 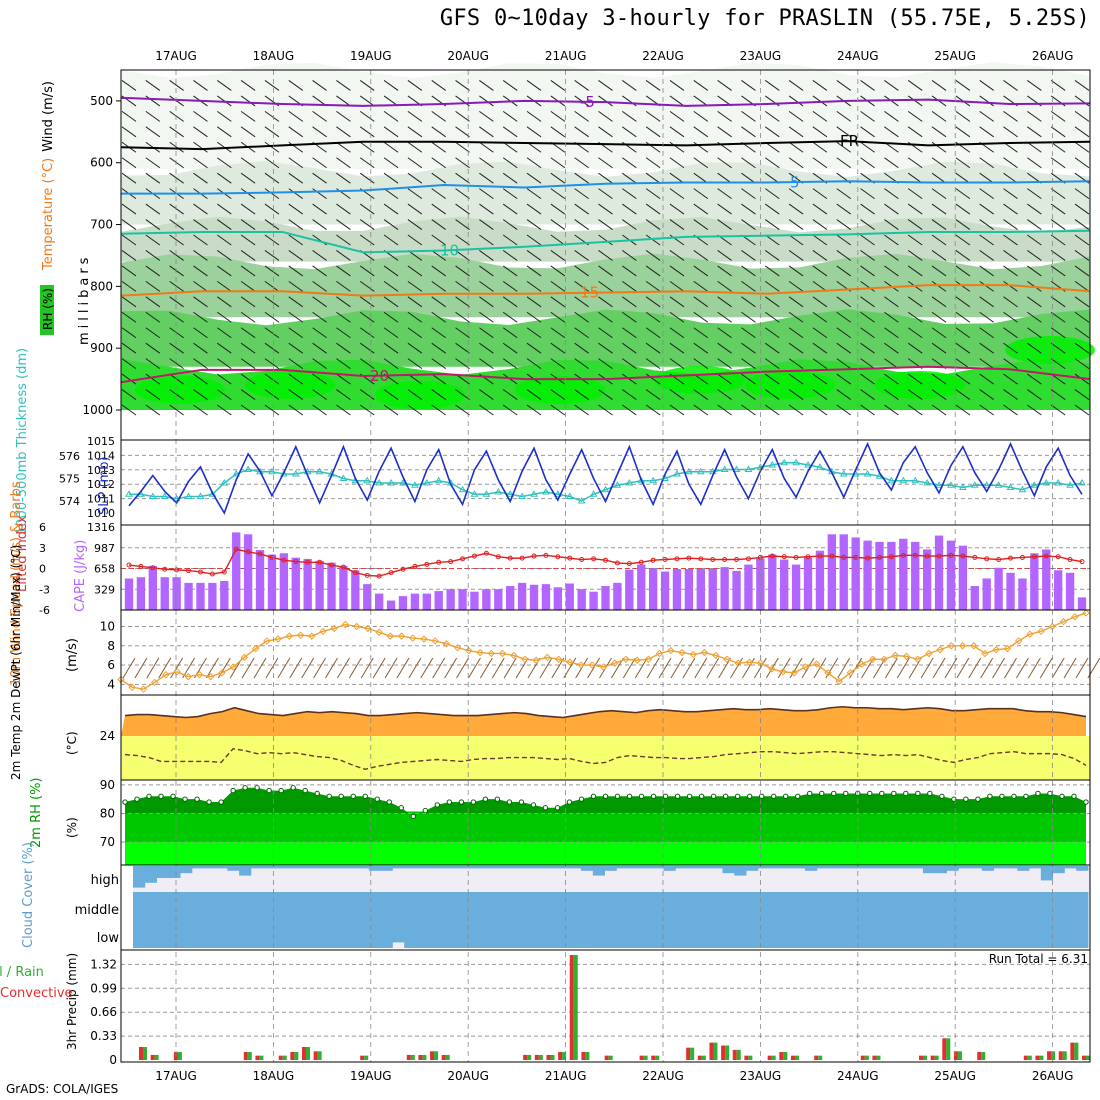 I want to click on cloud-level-label: high, so click(x=105, y=880).